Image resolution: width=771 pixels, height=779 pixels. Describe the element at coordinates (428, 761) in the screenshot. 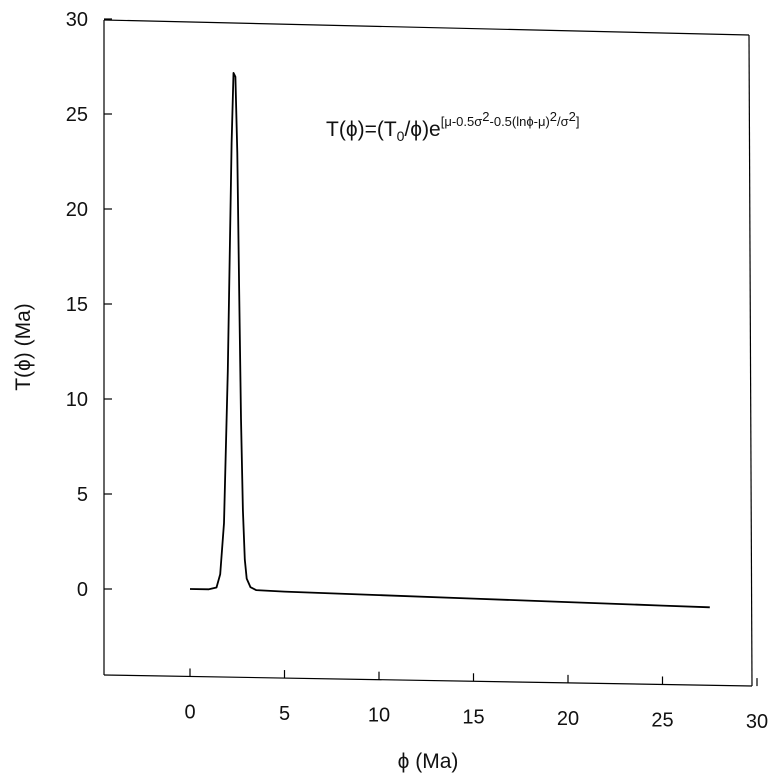

I see `x-axis-title: ϕ (Ma)` at that location.